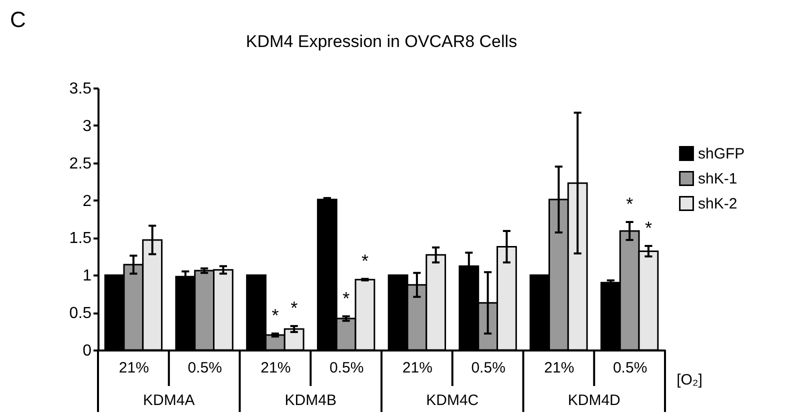 The height and width of the screenshot is (415, 791). Describe the element at coordinates (87, 126) in the screenshot. I see `y-tick-label: 3` at that location.